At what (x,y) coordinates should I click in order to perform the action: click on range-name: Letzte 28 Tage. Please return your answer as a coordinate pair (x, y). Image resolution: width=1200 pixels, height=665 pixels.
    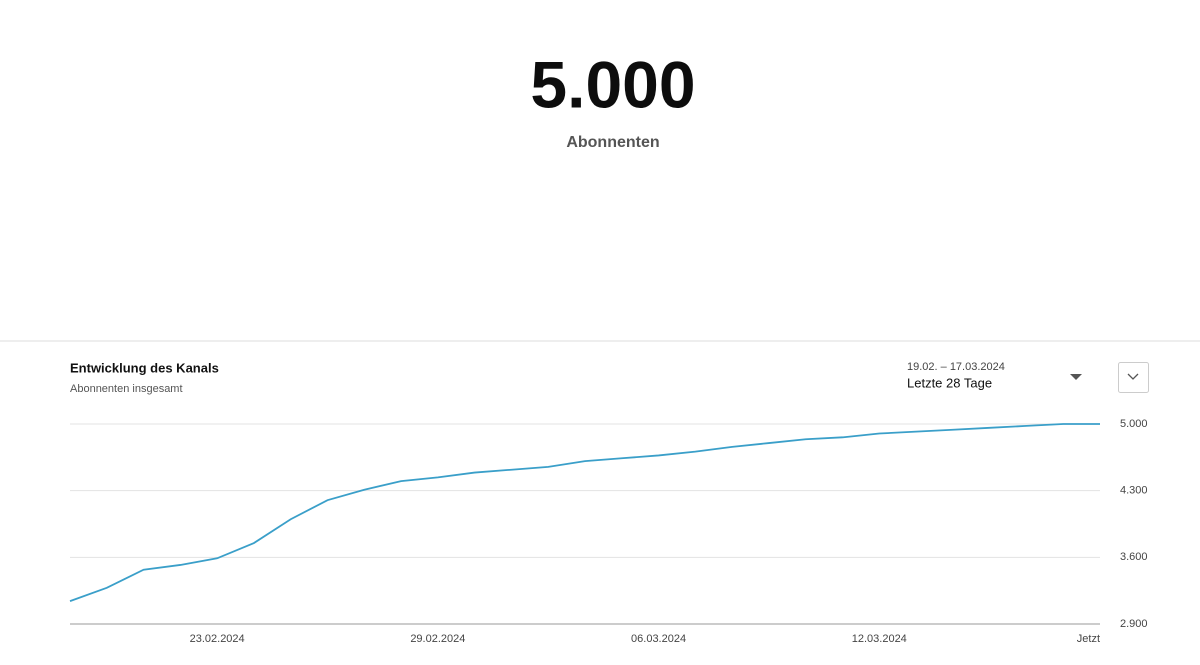
    Looking at the image, I should click on (949, 382).